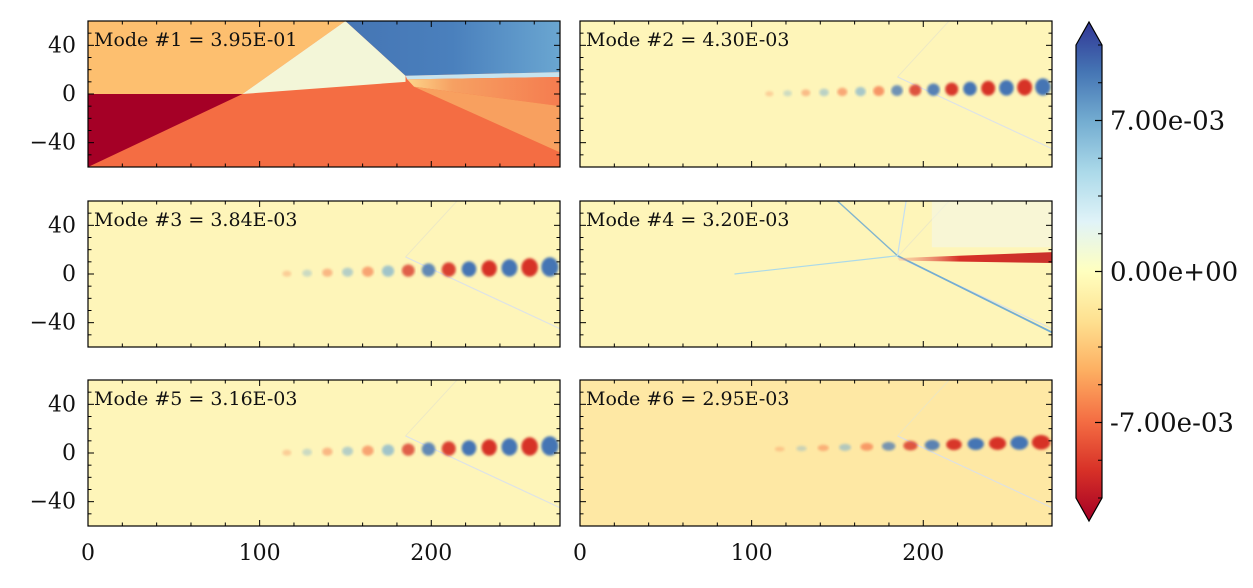 This screenshot has height=588, width=1253. I want to click on colorbar: 7.00e-03 0.00e+00 -7.00e-03, so click(1156, 271).